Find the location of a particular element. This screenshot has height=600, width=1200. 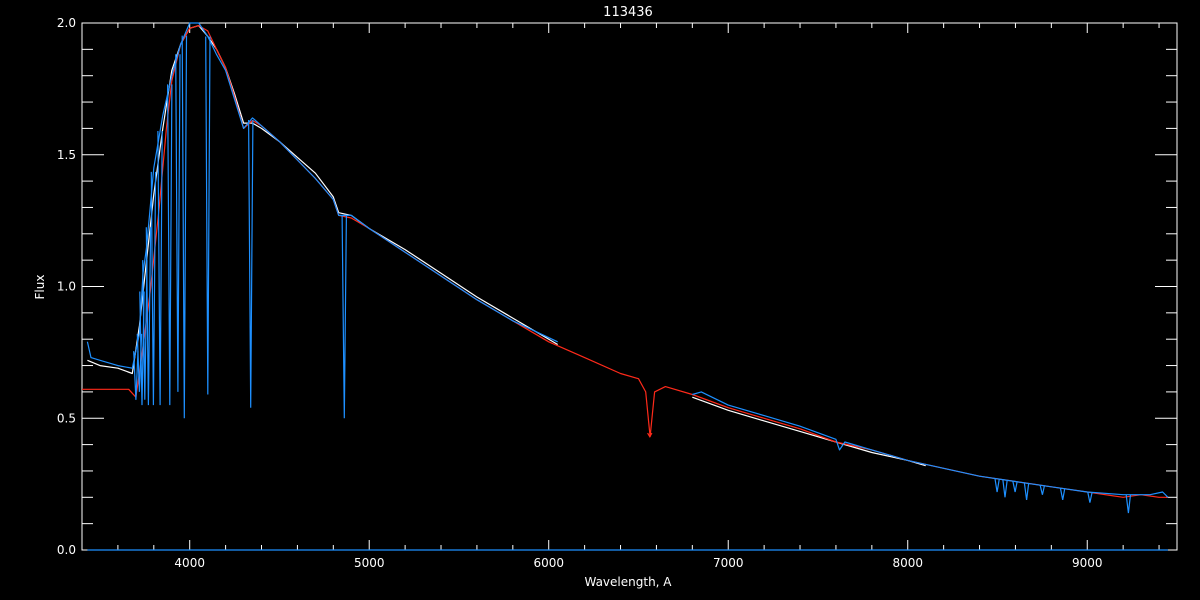

x-axis-label: Wavelength, A is located at coordinates (628, 582).